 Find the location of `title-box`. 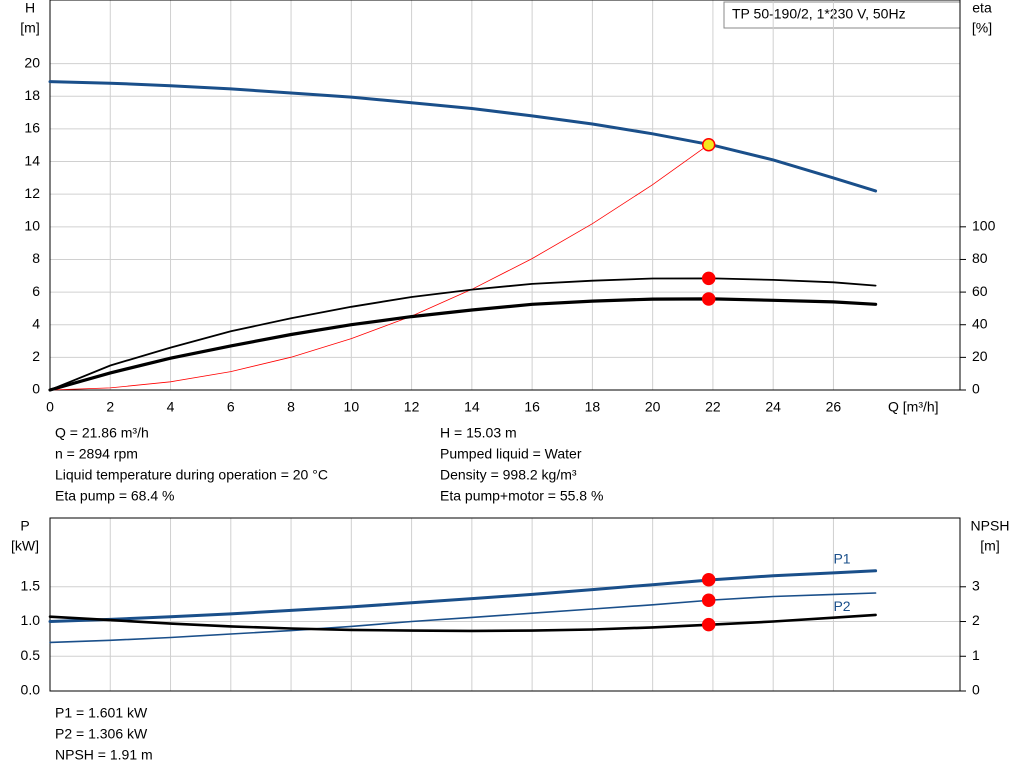

title-box is located at coordinates (842, 15).